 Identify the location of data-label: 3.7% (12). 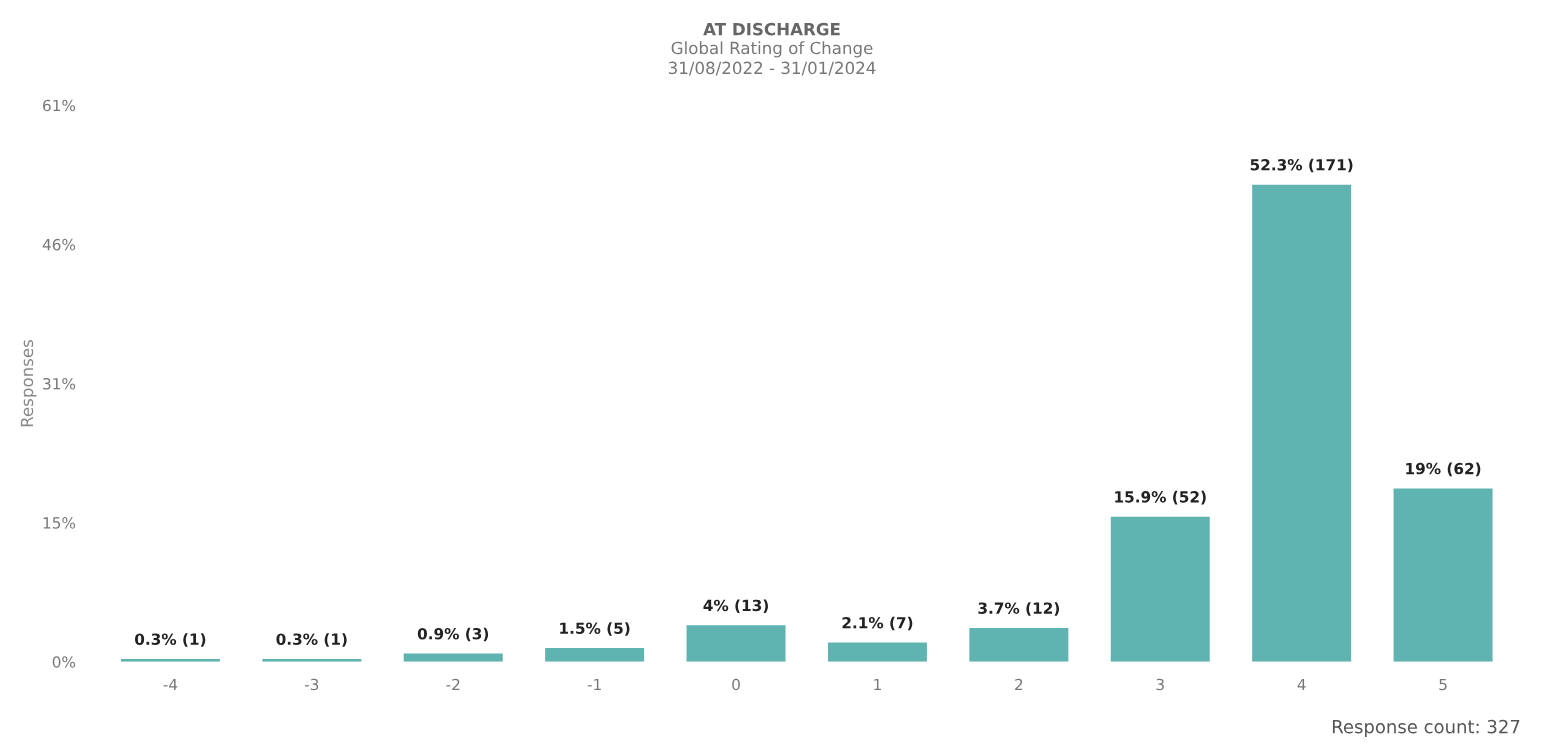
(1018, 609).